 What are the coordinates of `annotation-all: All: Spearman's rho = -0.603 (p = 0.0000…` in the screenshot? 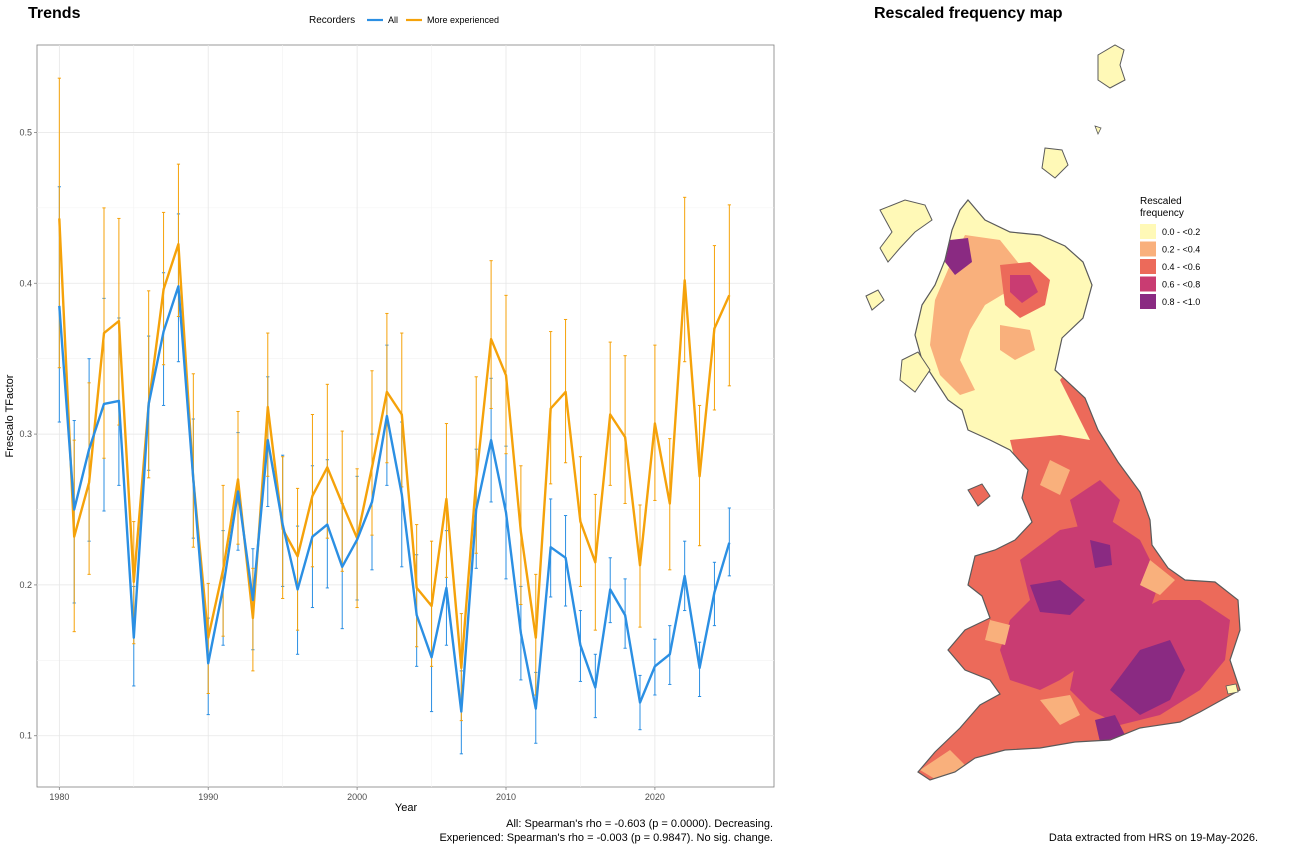 It's located at (639, 824).